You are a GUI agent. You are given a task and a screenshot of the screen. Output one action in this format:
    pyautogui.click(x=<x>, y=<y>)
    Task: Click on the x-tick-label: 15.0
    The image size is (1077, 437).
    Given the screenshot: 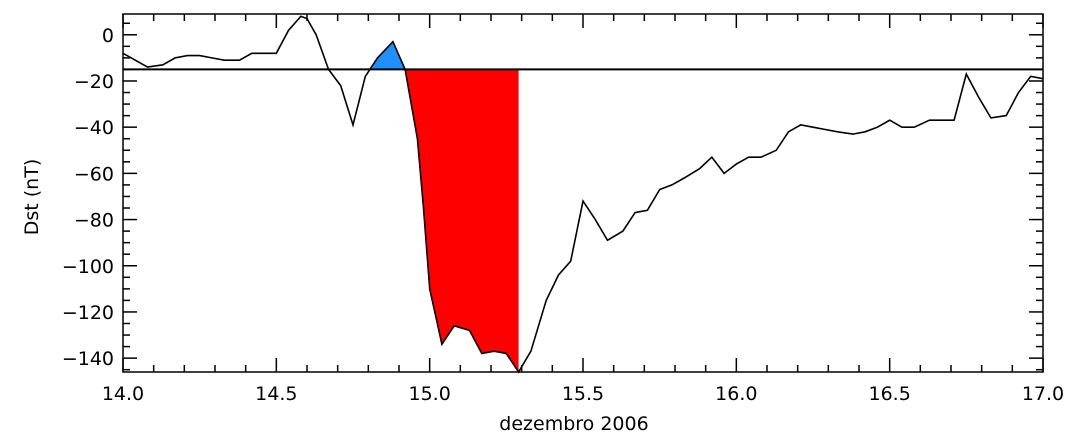 What is the action you would take?
    pyautogui.click(x=430, y=394)
    